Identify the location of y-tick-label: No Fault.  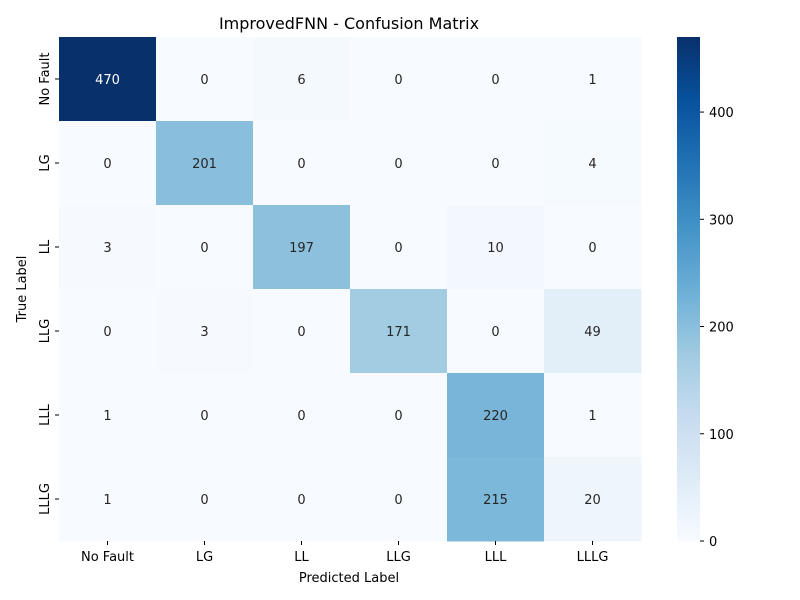
(45, 78).